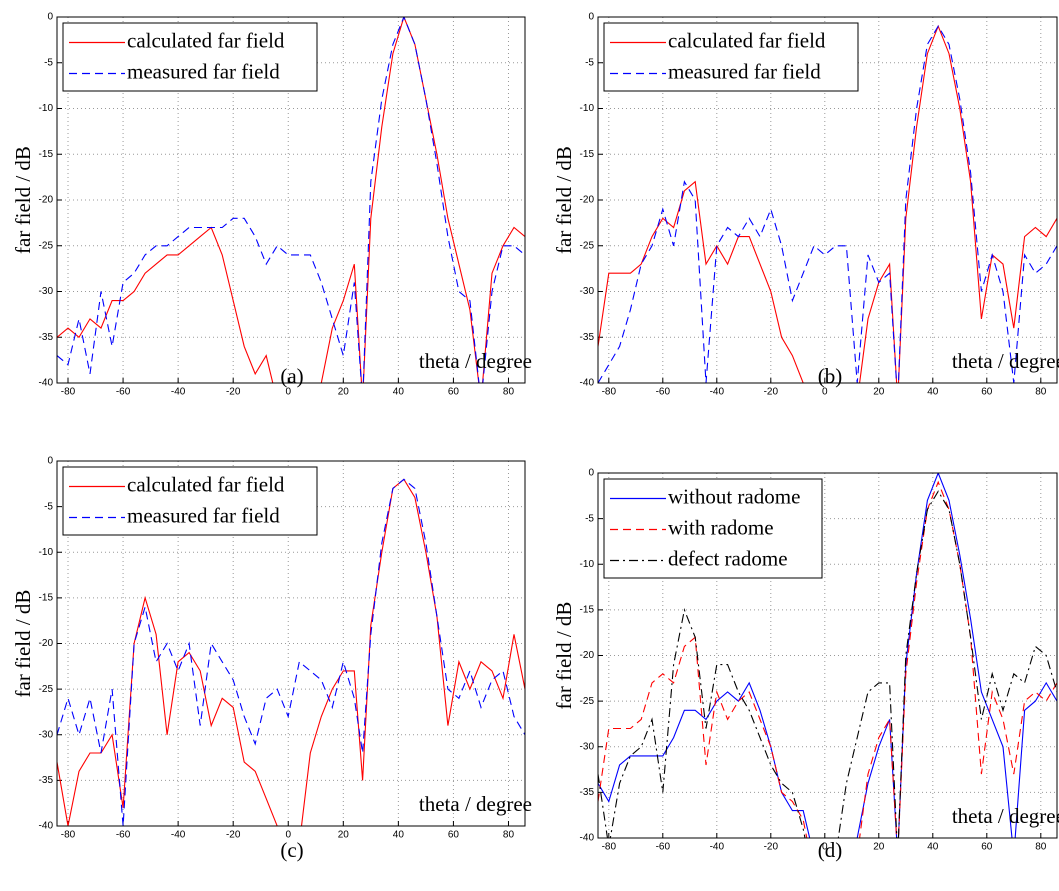 Image resolution: width=1059 pixels, height=891 pixels. Describe the element at coordinates (721, 527) in the screenshot. I see `legend-label: with radome` at that location.